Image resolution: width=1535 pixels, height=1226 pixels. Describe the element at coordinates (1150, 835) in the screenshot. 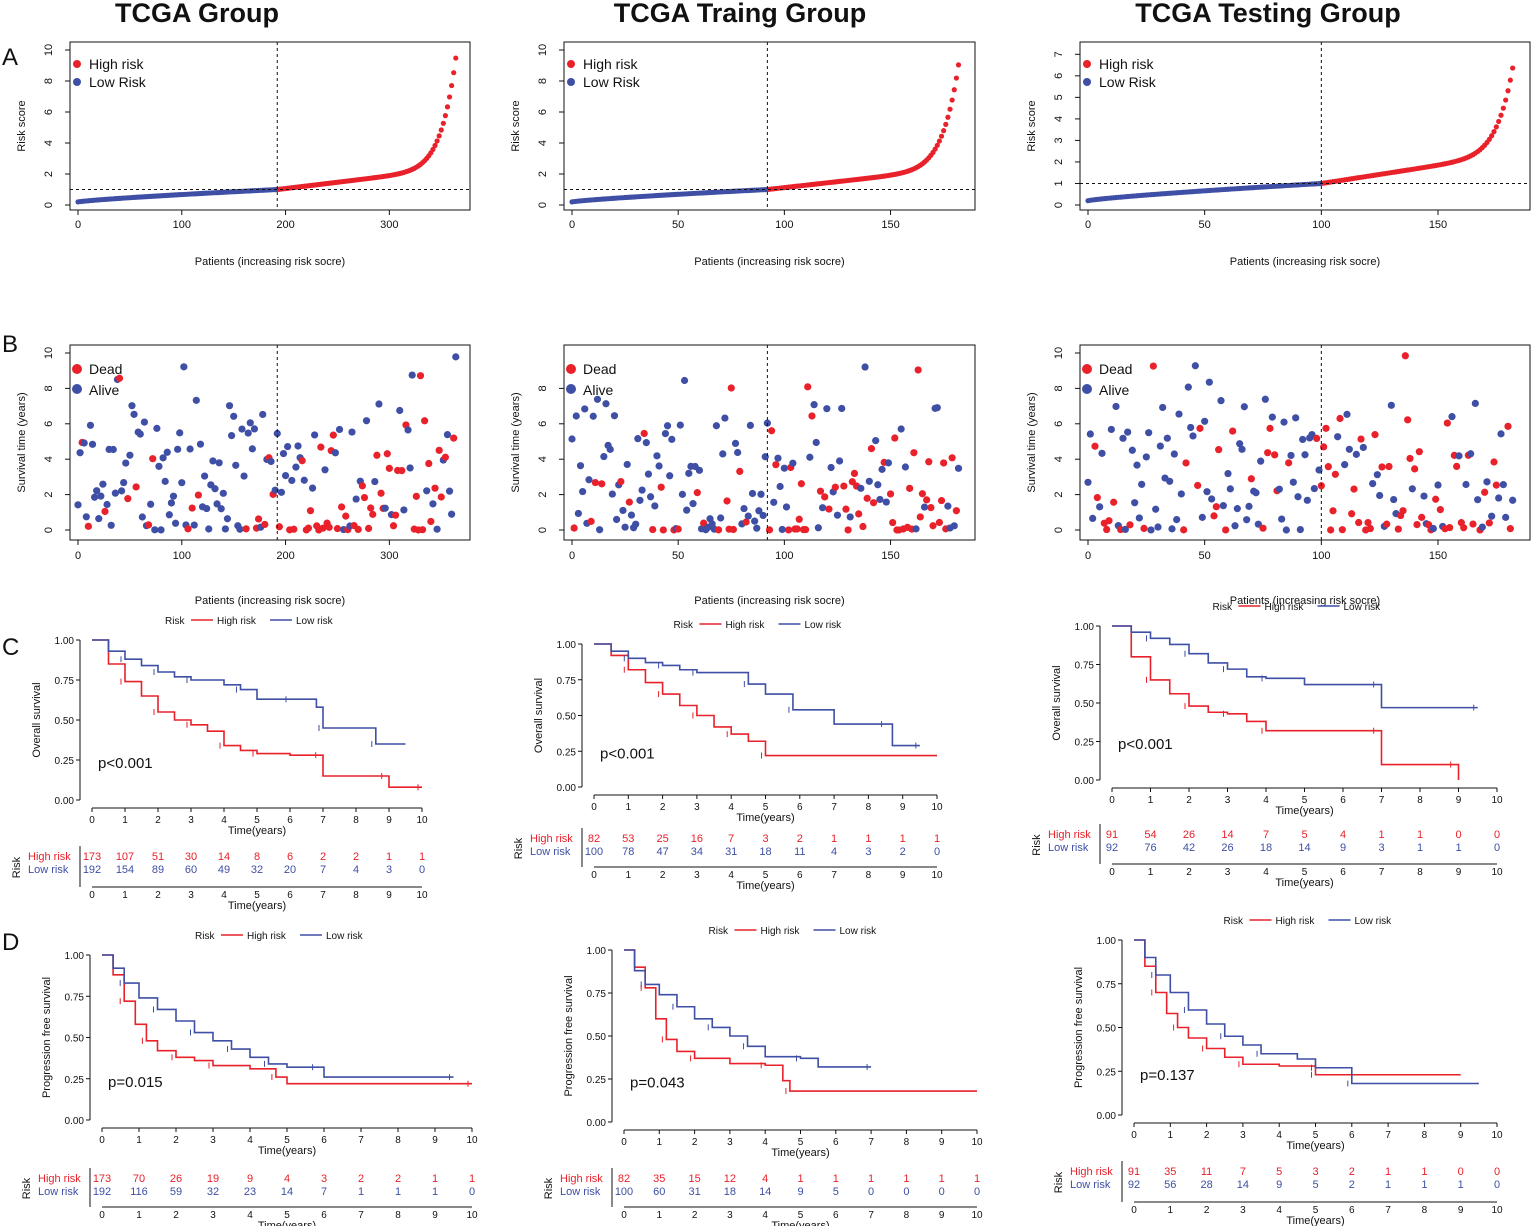

I see `table-high-cell: 54` at that location.